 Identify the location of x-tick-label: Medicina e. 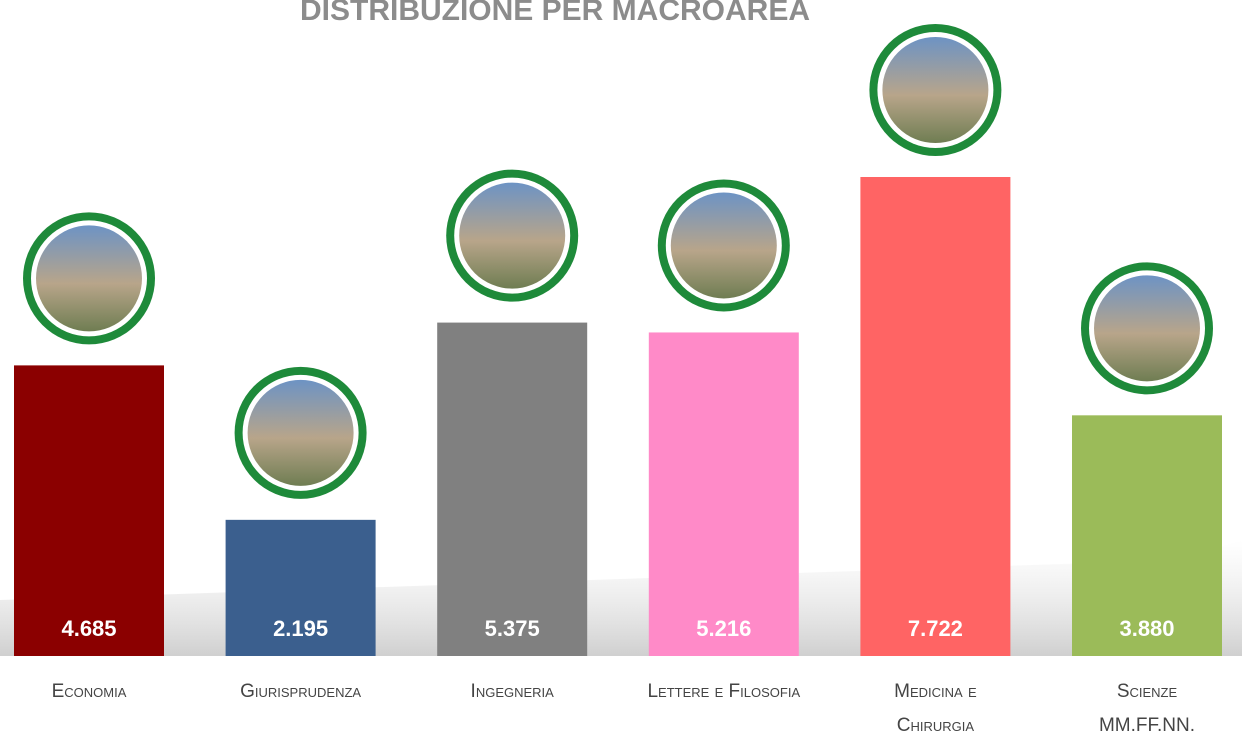
(935, 691).